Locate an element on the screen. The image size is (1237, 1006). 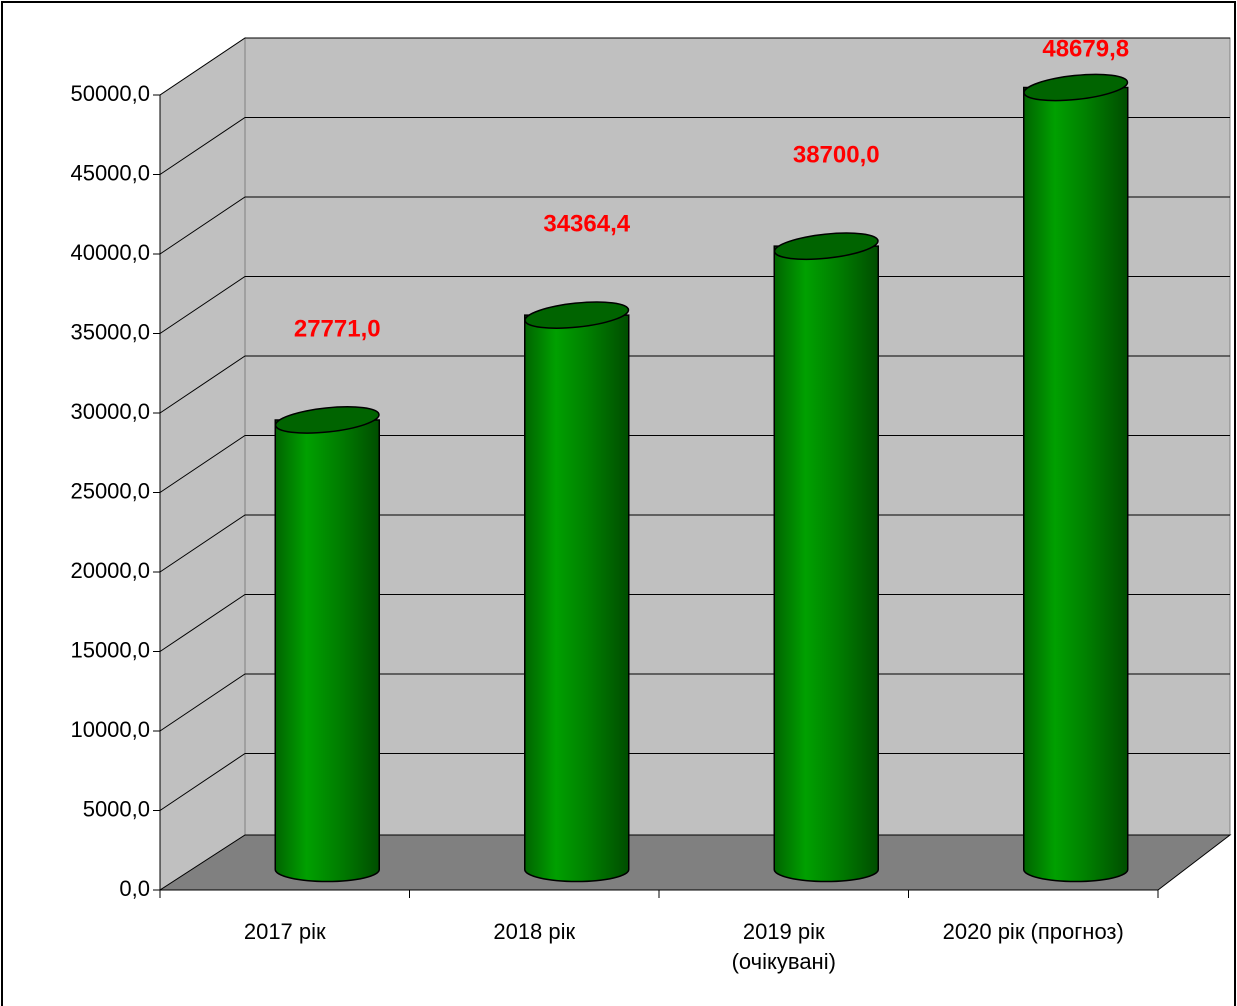
y-tick-label: 5000,0 is located at coordinates (116, 808).